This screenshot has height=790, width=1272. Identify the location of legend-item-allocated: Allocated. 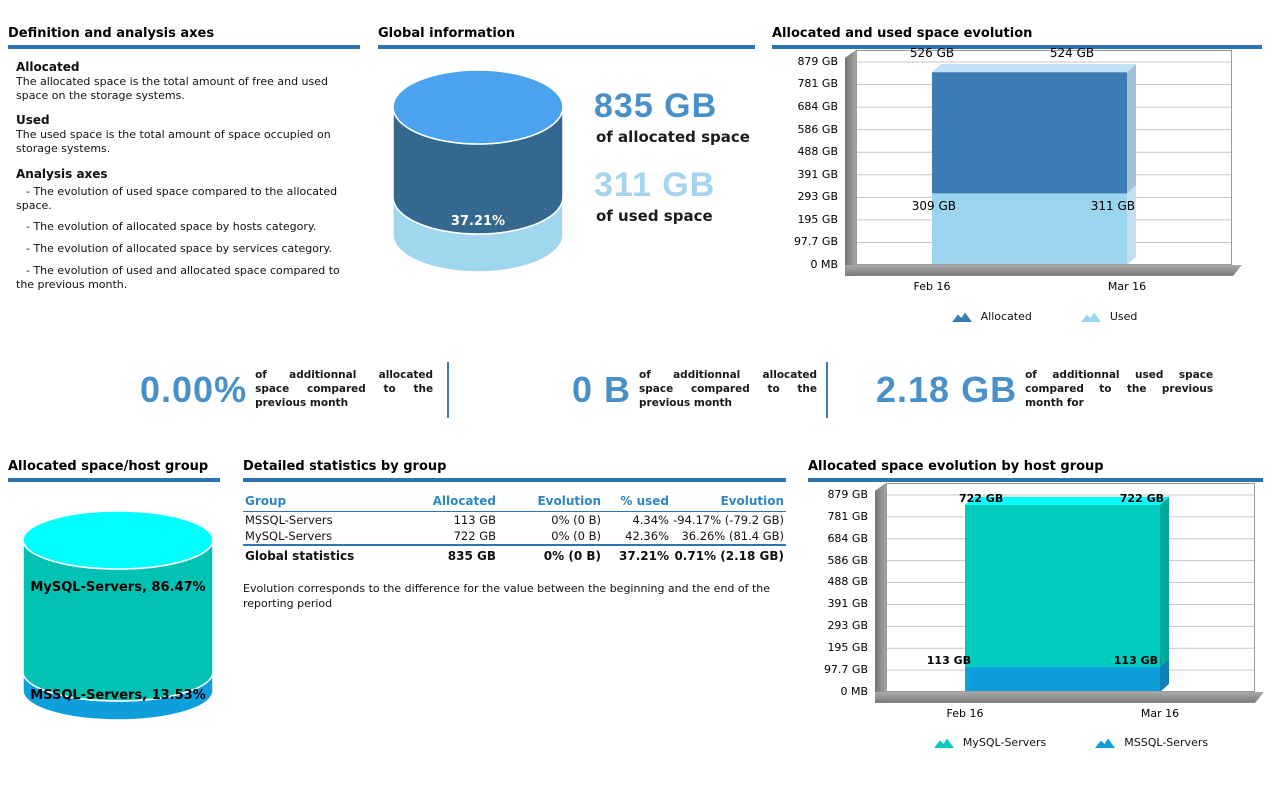
(991, 316).